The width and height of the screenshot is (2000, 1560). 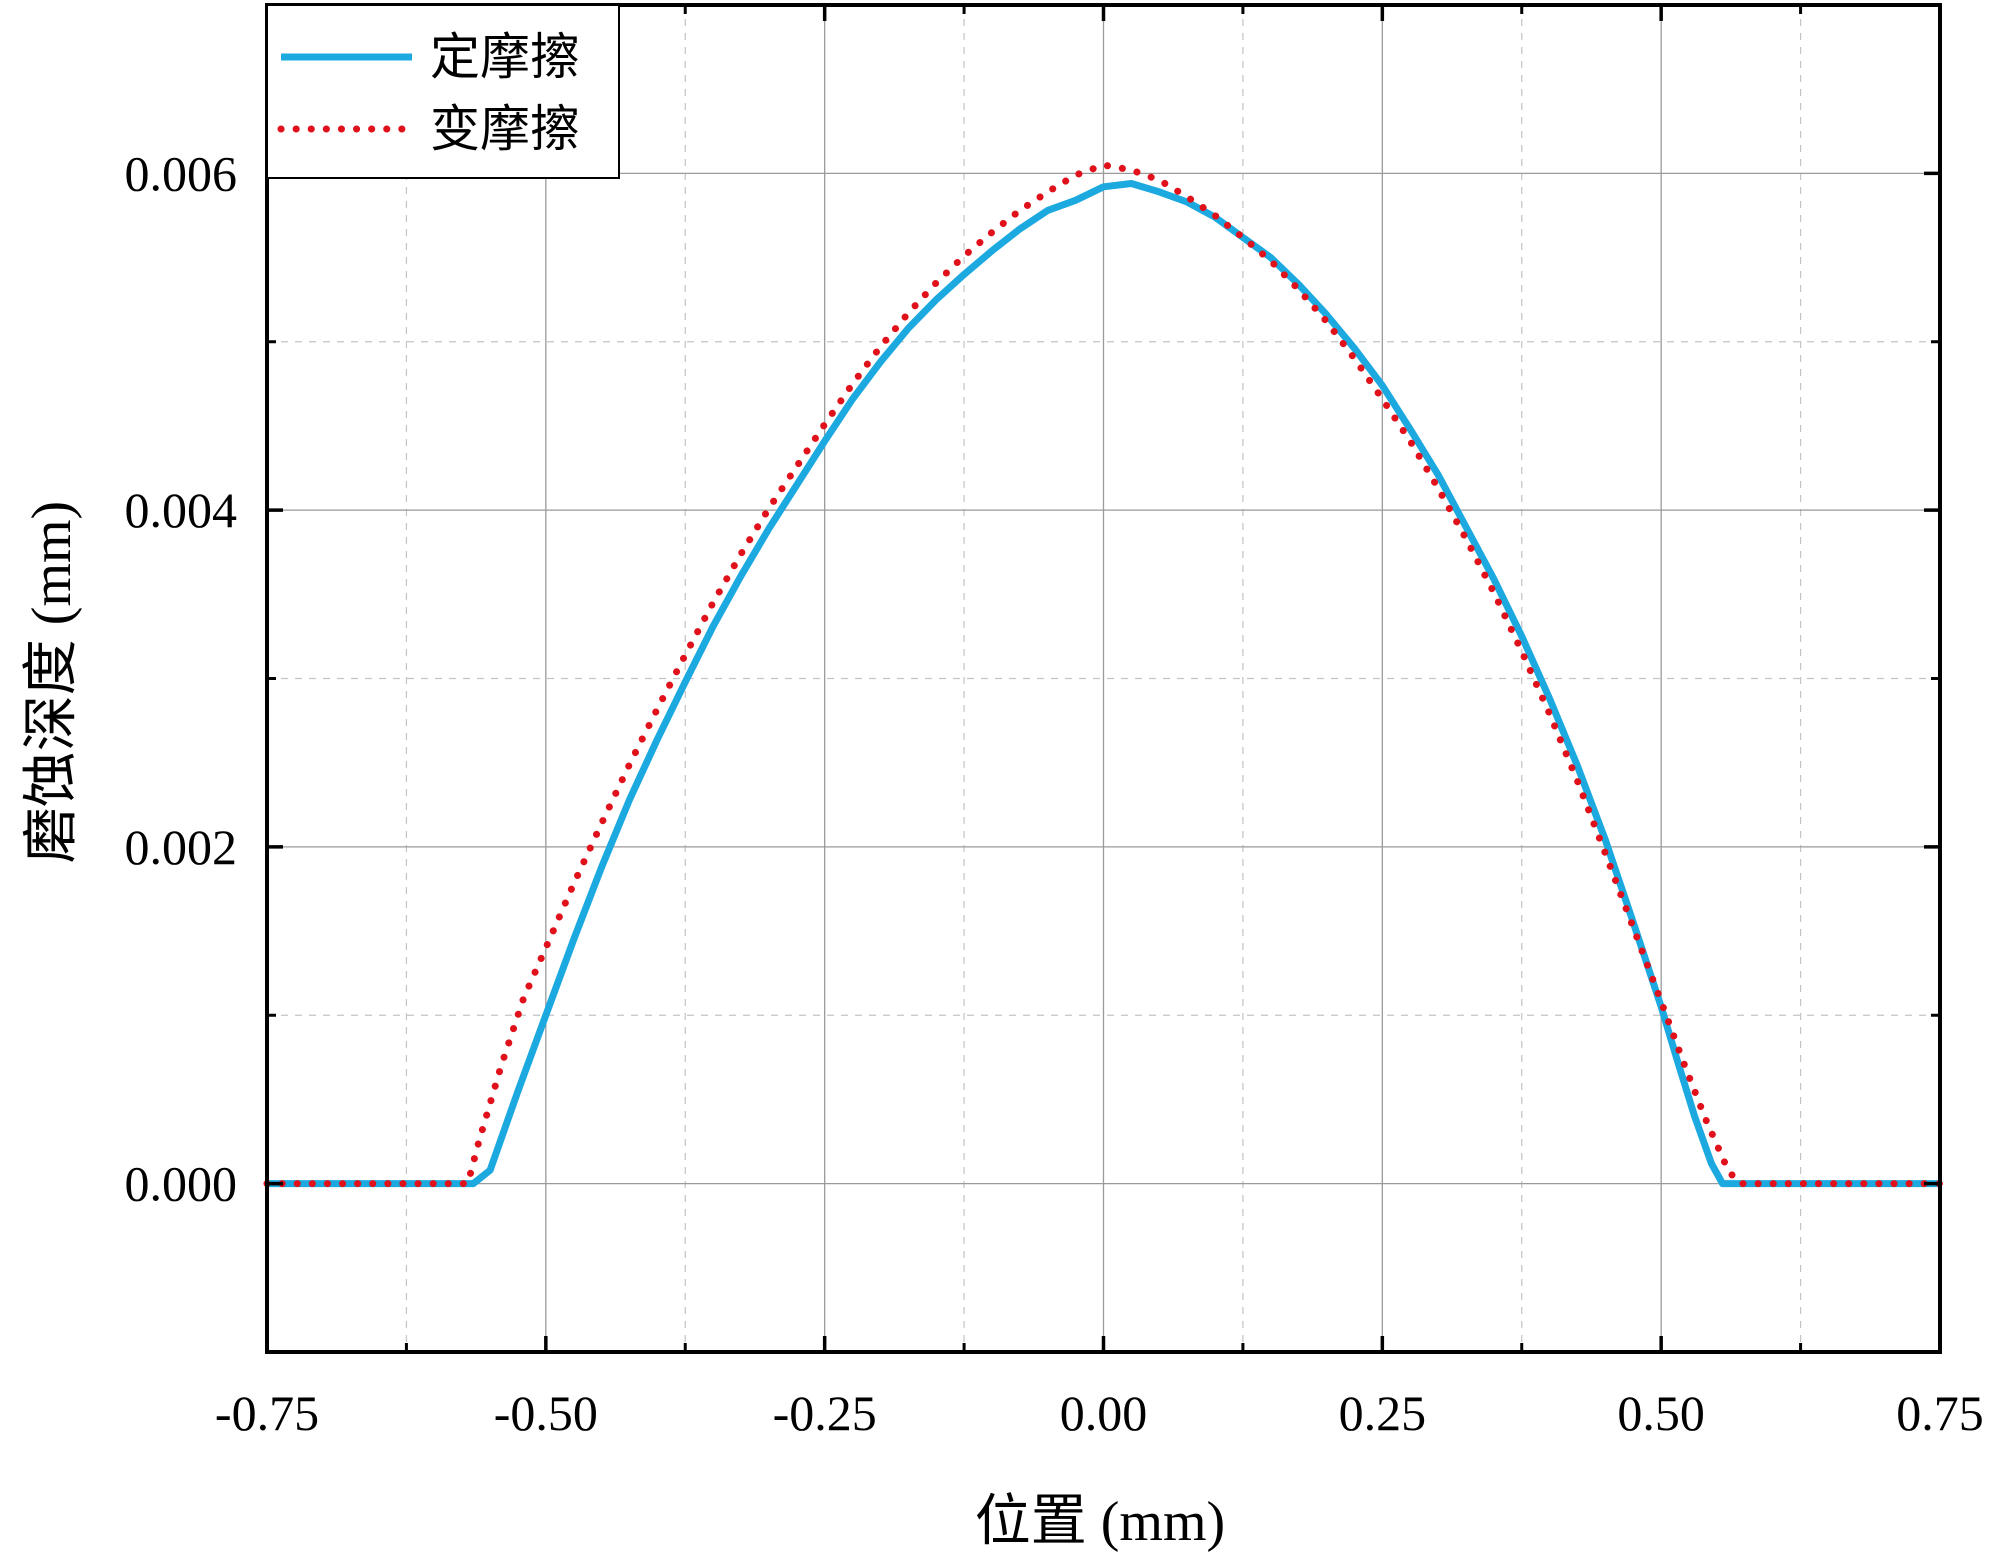 What do you see at coordinates (1100, 1522) in the screenshot?
I see `x-axis-title: 位置 (mm)` at bounding box center [1100, 1522].